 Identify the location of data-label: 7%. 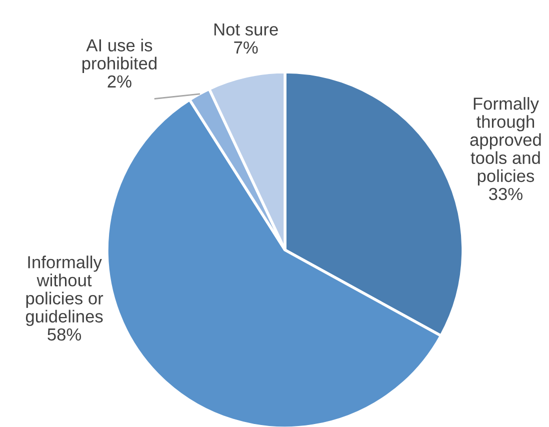
(246, 47).